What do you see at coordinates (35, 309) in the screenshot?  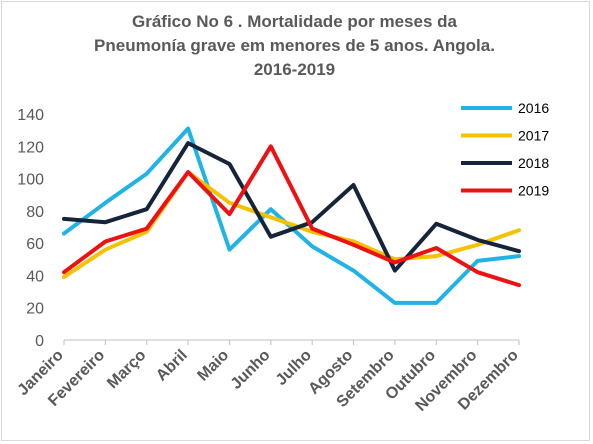 I see `y-tick-label: 20` at bounding box center [35, 309].